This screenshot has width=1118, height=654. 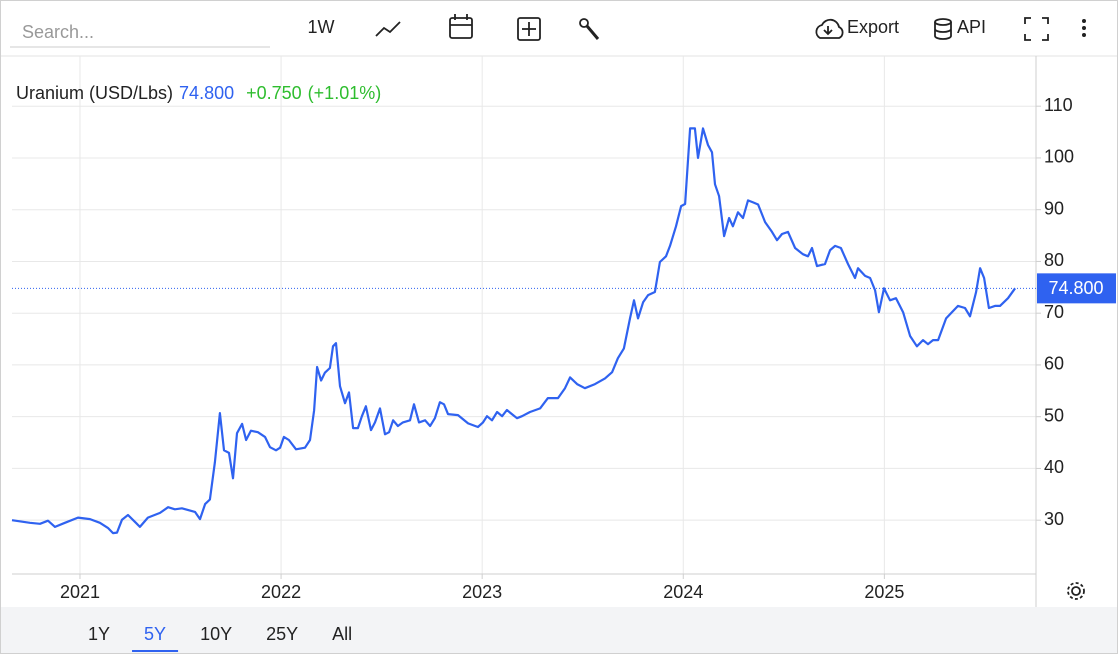 What do you see at coordinates (216, 634) in the screenshot?
I see `range-button: 10Y` at bounding box center [216, 634].